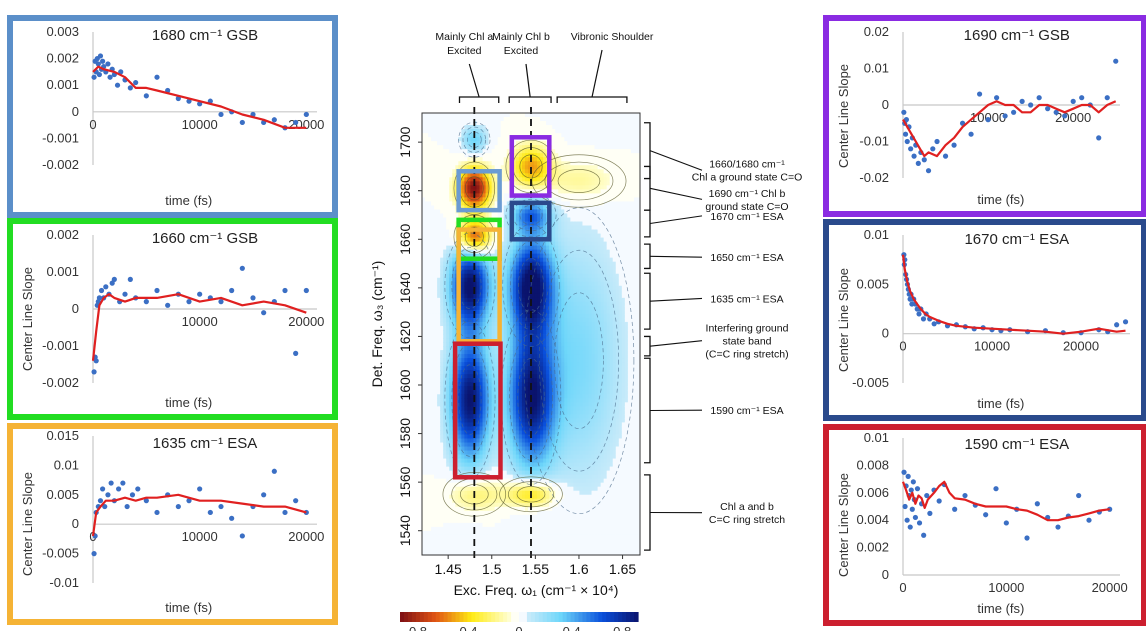 The width and height of the screenshot is (1146, 636). Describe the element at coordinates (902, 587) in the screenshot. I see `x-tick-label: 0` at that location.